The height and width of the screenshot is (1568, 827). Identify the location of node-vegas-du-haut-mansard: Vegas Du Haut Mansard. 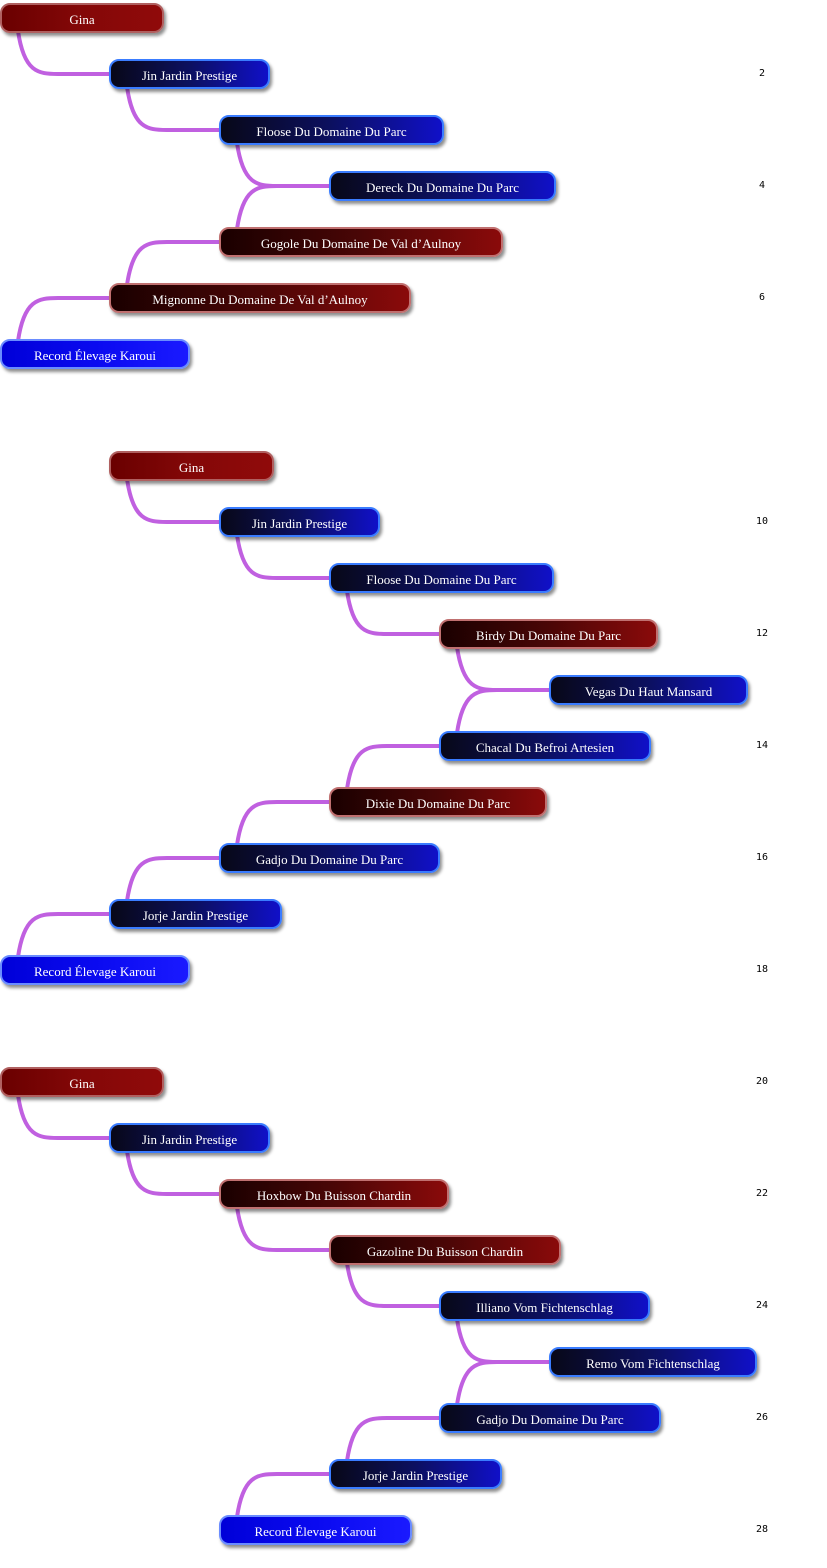
(648, 690).